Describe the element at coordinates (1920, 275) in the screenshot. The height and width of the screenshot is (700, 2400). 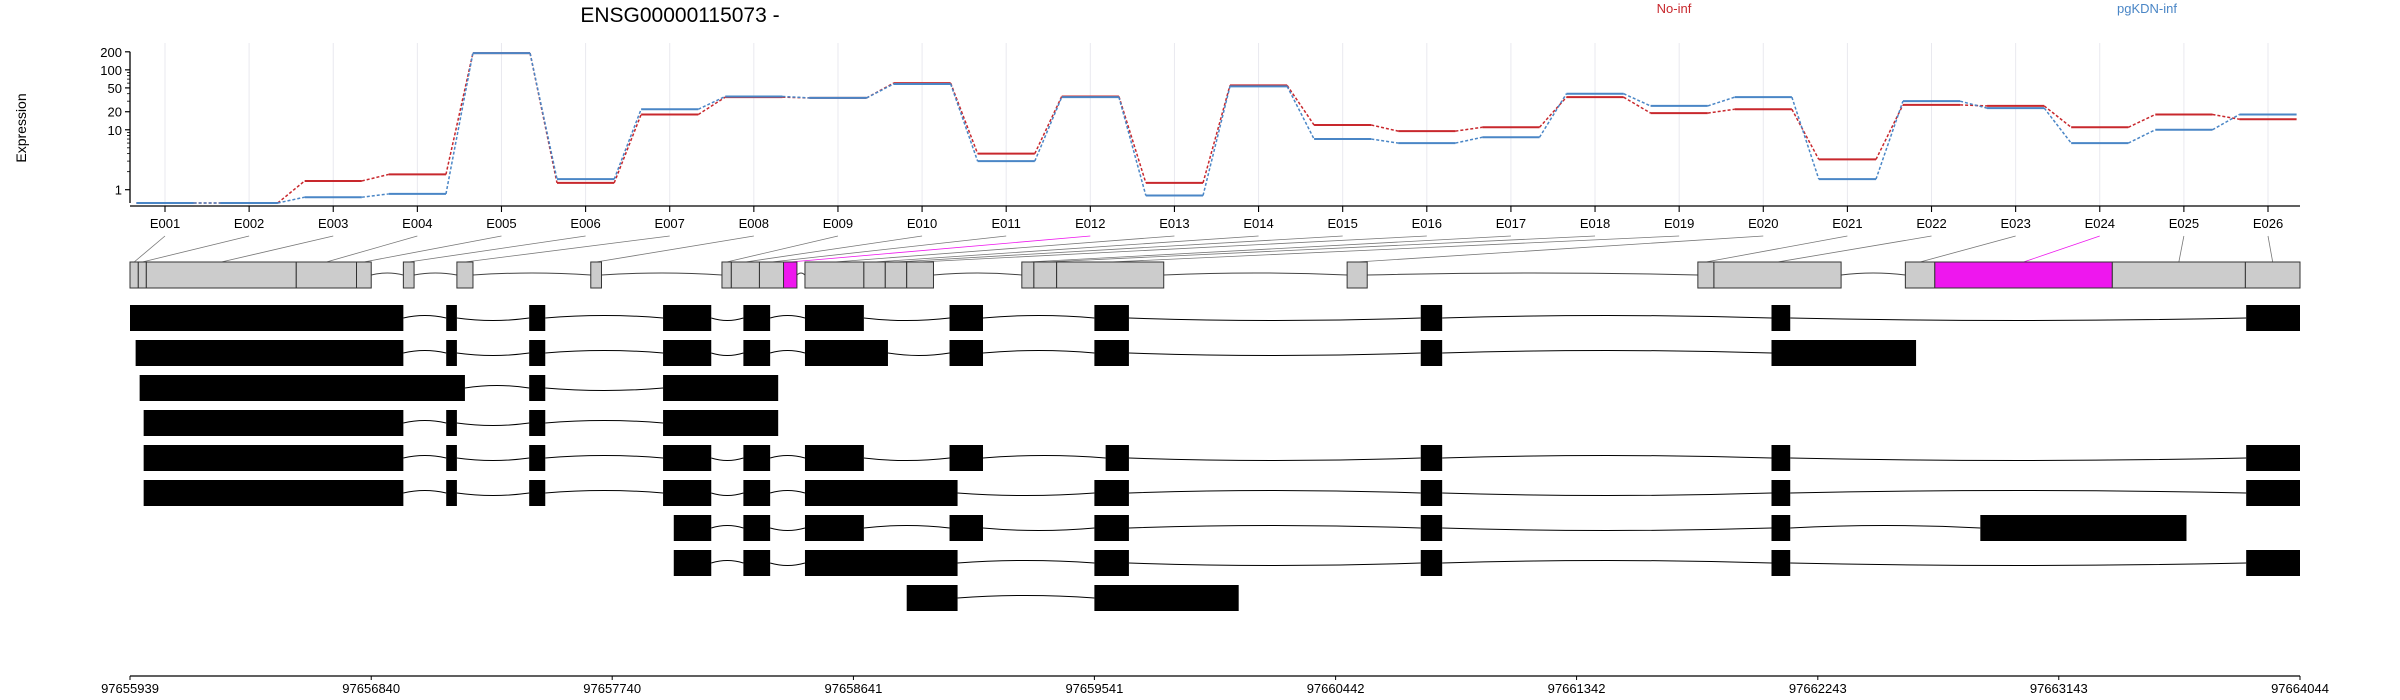
I see `exon-block-e023` at that location.